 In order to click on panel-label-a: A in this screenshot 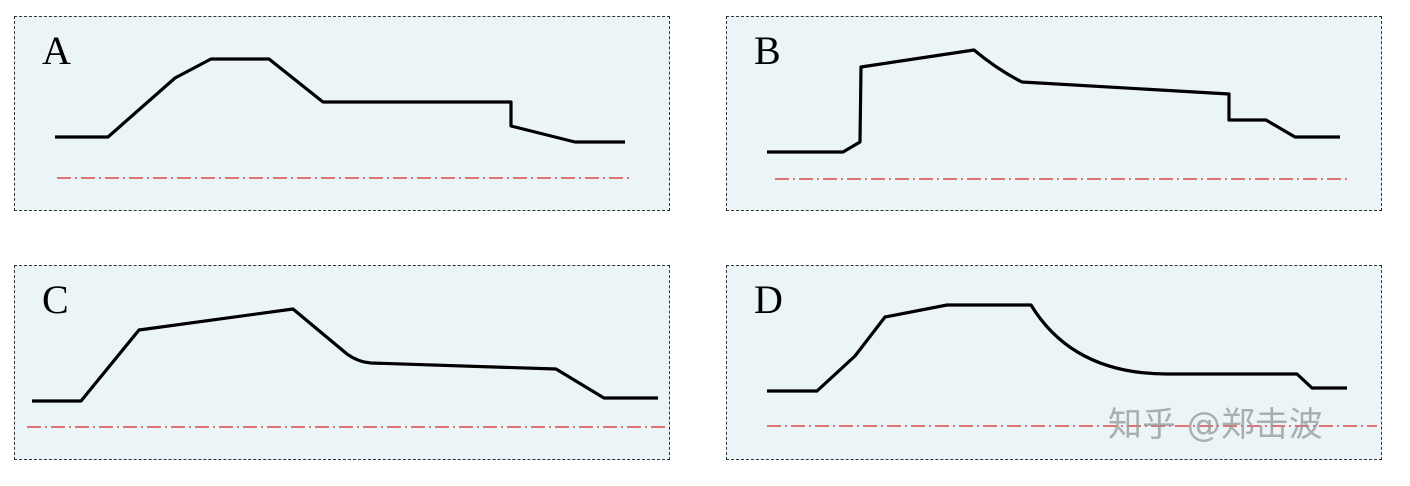, I will do `click(56, 50)`.